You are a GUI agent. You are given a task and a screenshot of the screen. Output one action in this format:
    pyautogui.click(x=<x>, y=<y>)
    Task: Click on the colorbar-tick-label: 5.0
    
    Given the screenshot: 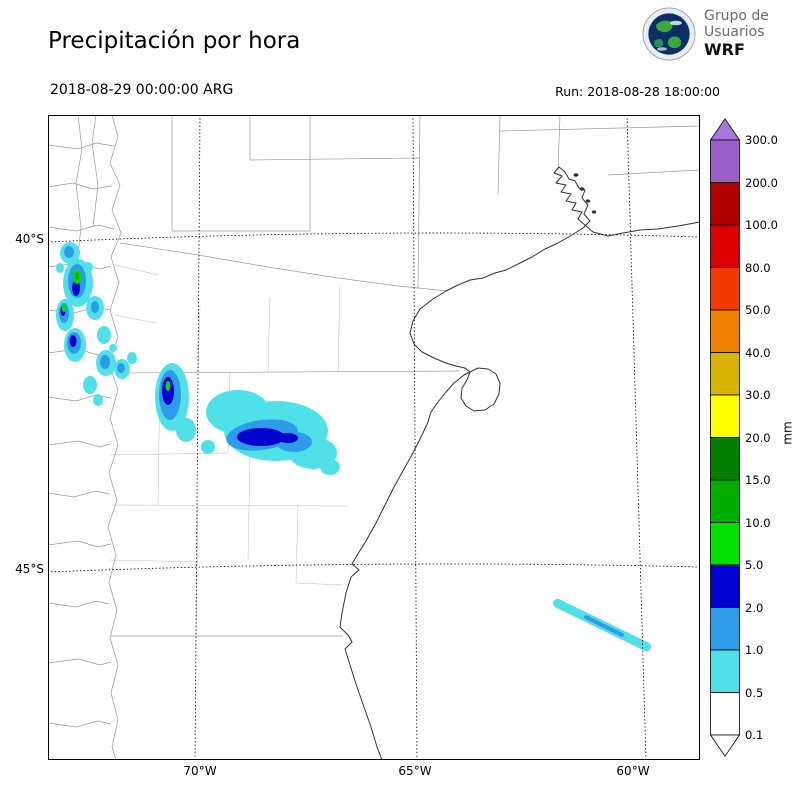 What is the action you would take?
    pyautogui.click(x=754, y=565)
    